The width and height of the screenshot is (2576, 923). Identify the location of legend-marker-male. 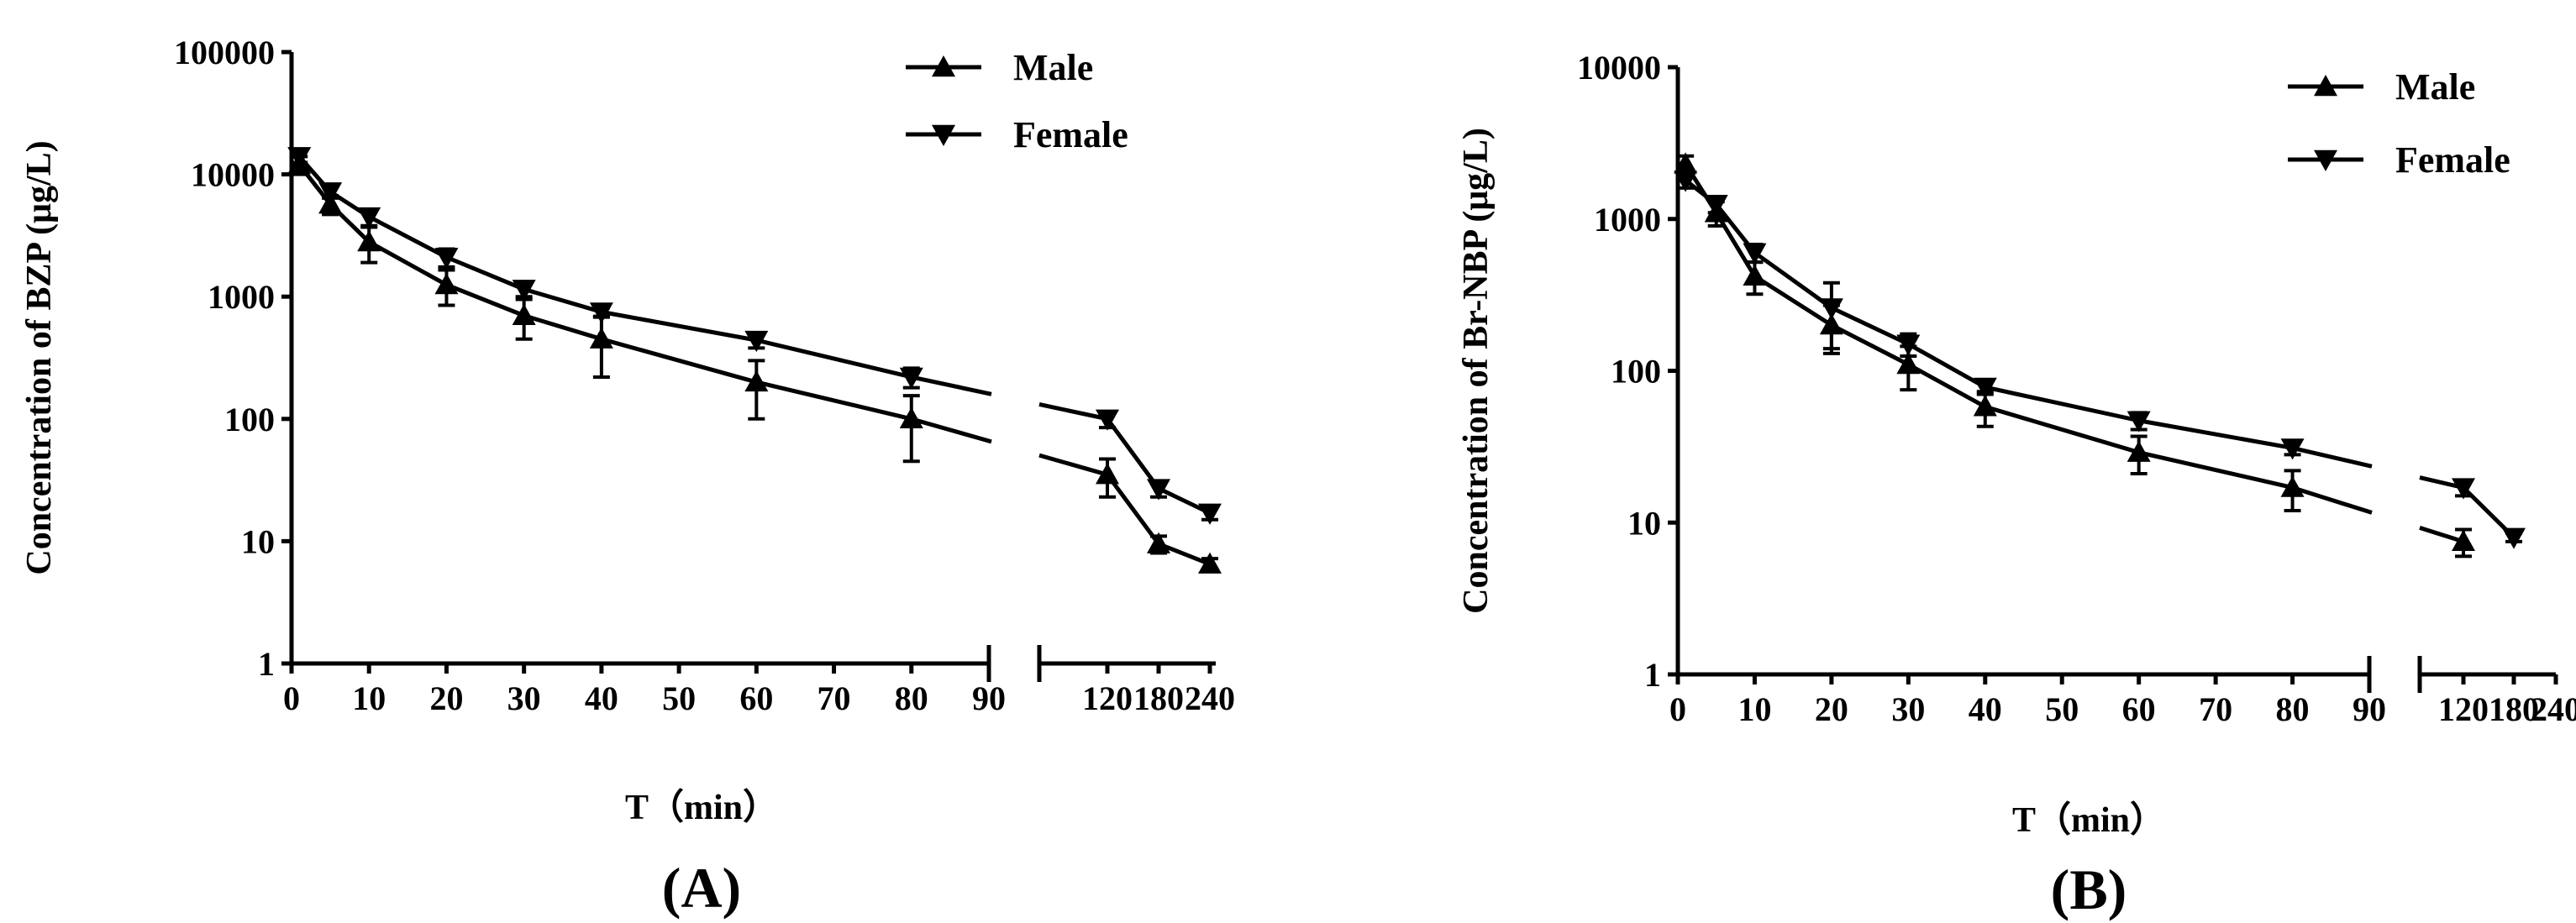
(2325, 86).